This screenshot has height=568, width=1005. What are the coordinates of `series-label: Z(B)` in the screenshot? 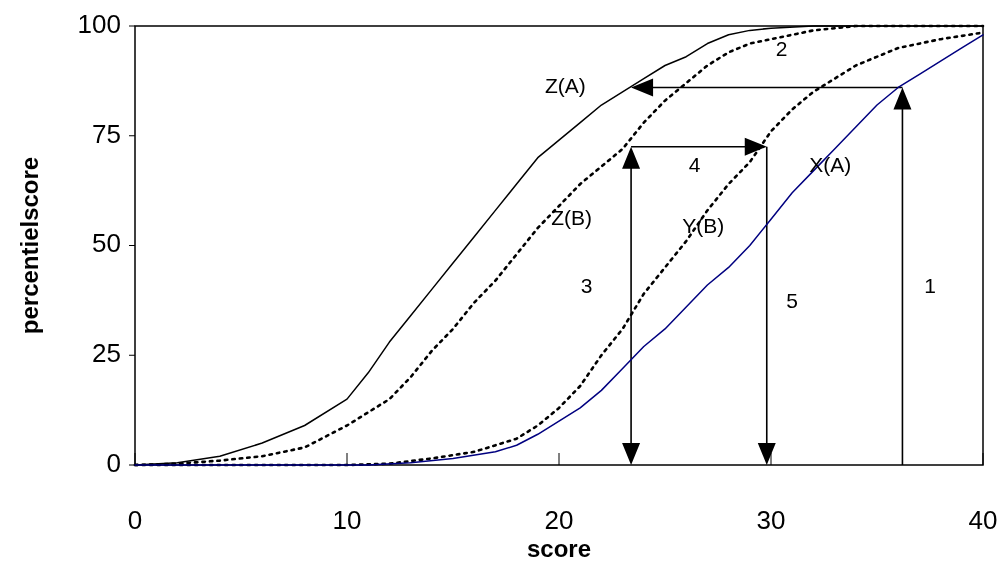 It's located at (572, 217).